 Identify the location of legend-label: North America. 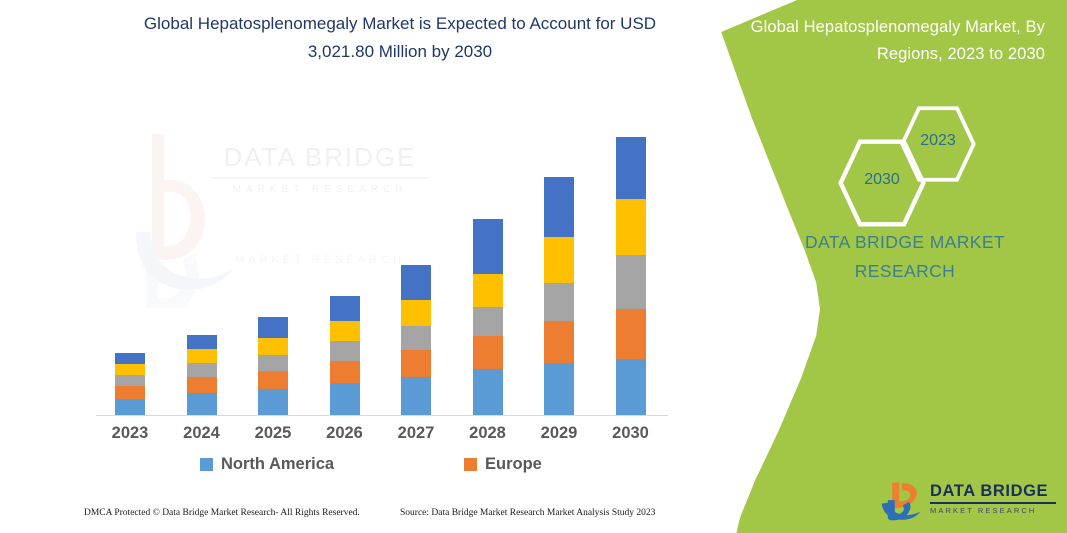
(278, 464).